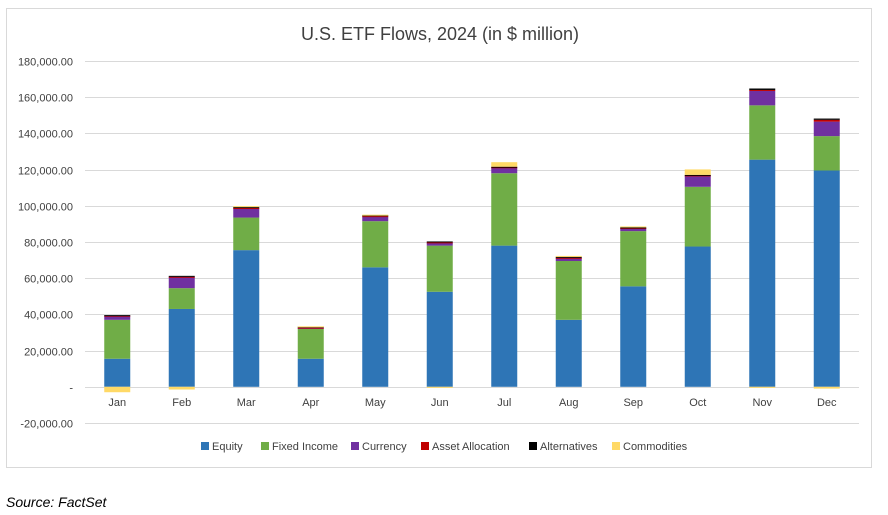  Describe the element at coordinates (568, 290) in the screenshot. I see `bar-aug-fixed-income` at that location.